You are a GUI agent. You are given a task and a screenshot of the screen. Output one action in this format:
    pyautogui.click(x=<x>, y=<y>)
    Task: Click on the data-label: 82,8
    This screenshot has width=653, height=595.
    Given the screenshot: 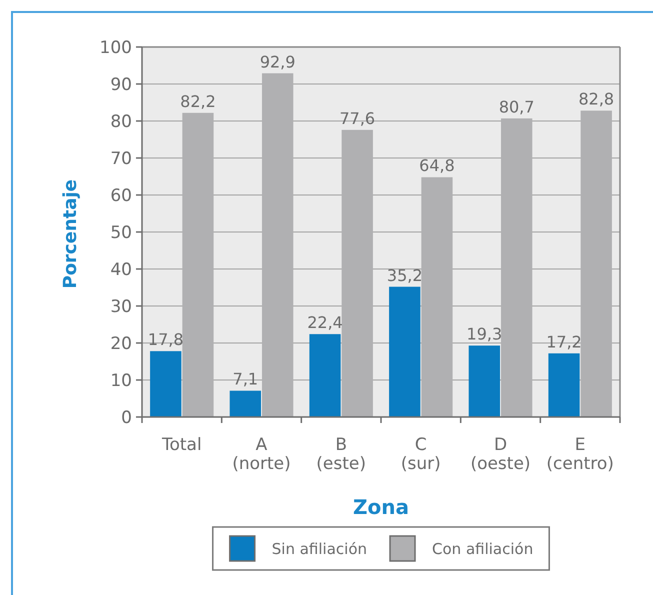 What is the action you would take?
    pyautogui.click(x=596, y=99)
    